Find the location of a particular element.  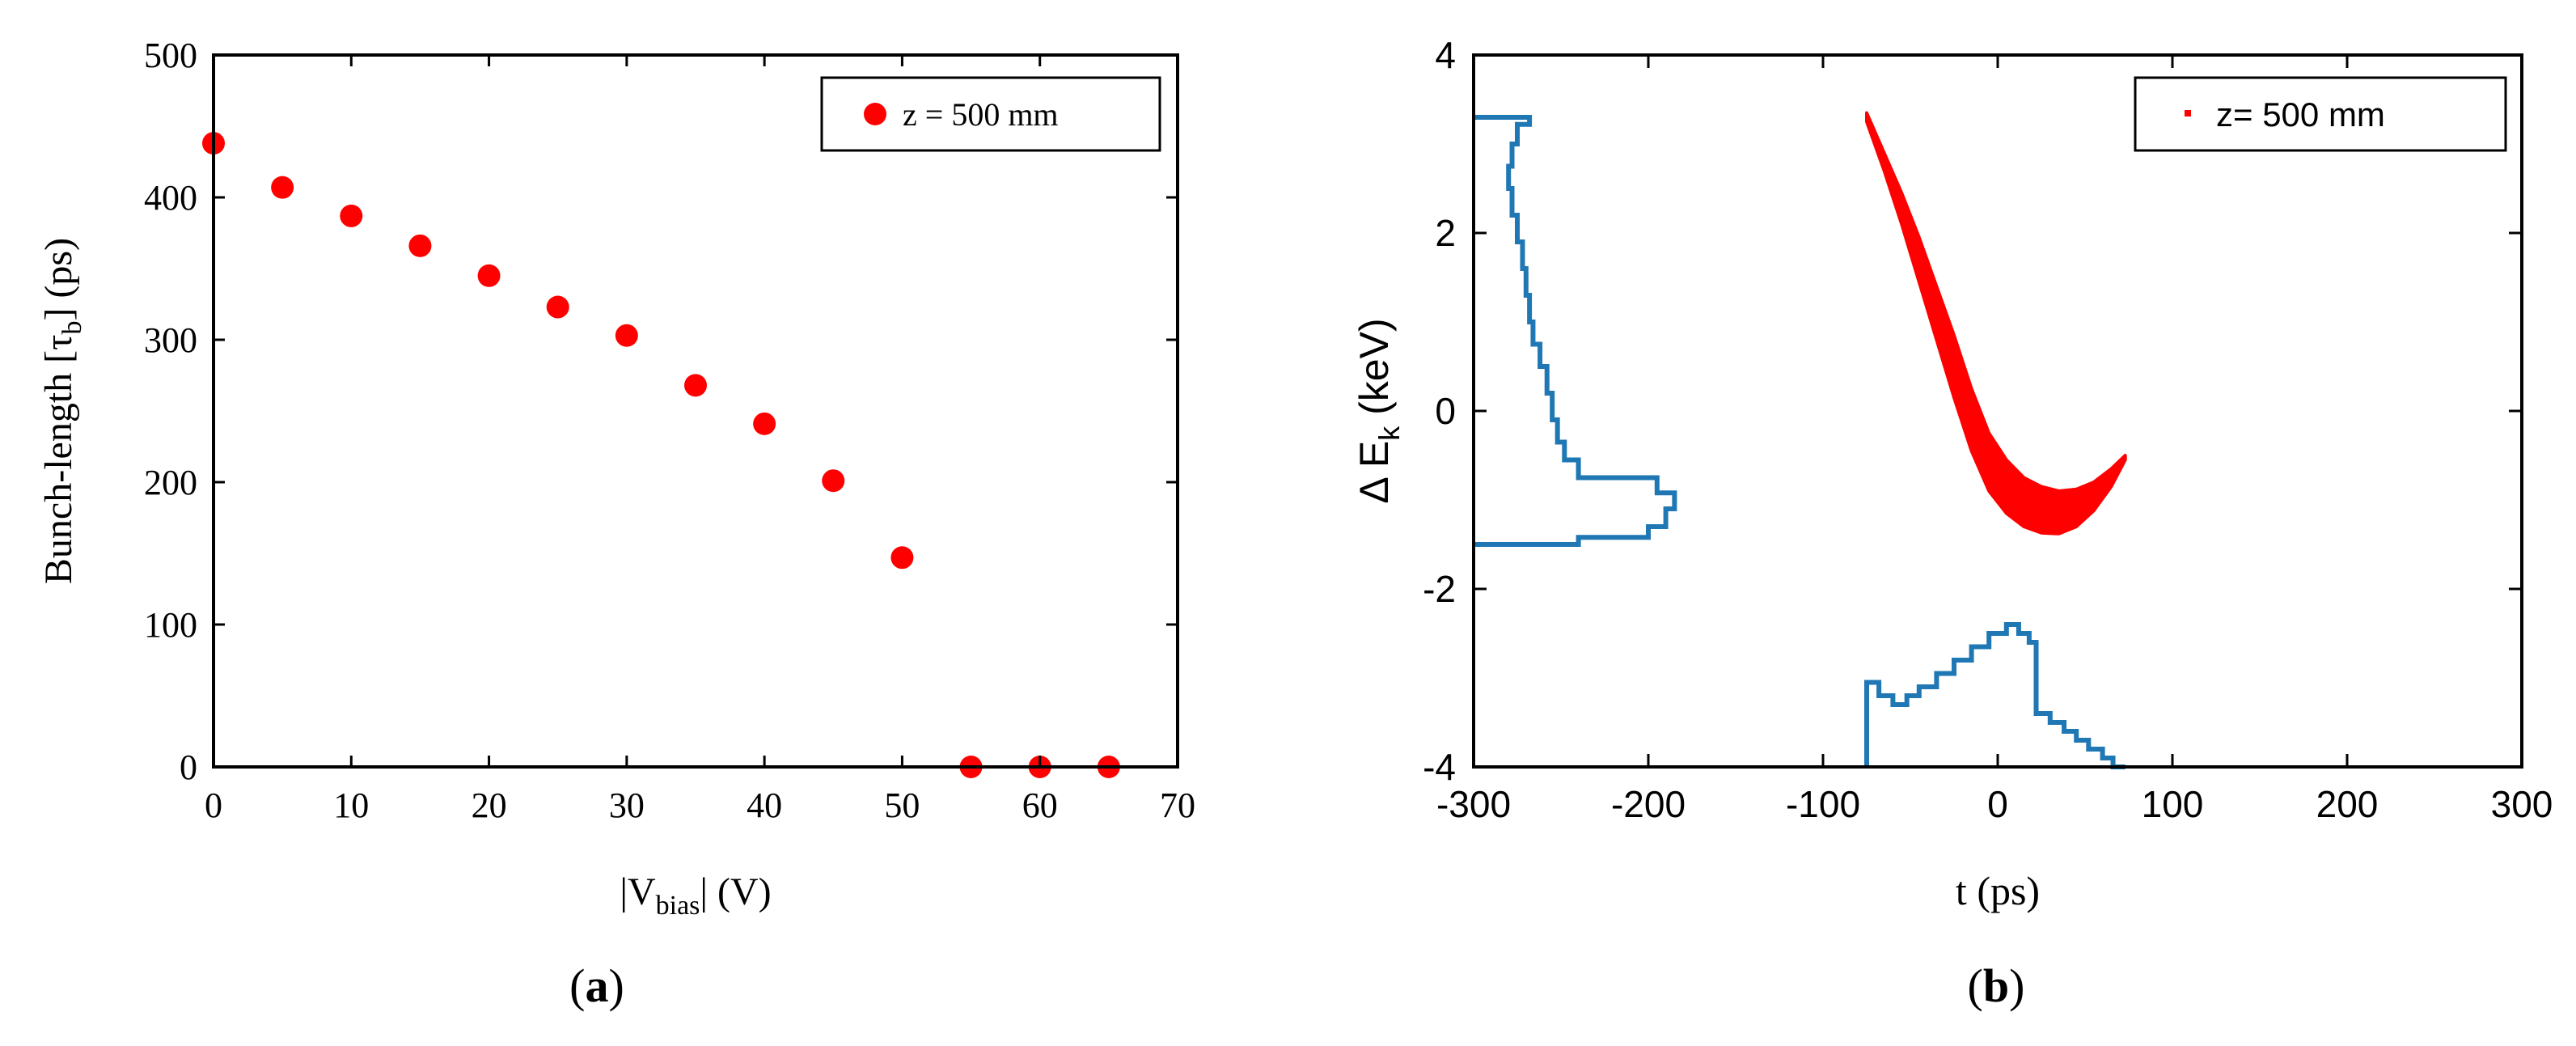

panel-b-xtick-label: -200 is located at coordinates (1649, 804).